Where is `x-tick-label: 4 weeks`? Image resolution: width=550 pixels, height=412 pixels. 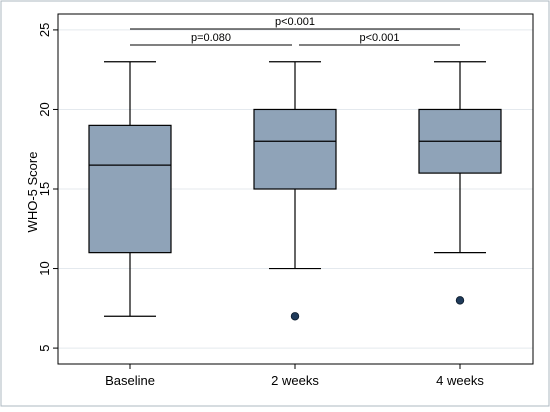 x-tick-label: 4 weeks is located at coordinates (460, 380).